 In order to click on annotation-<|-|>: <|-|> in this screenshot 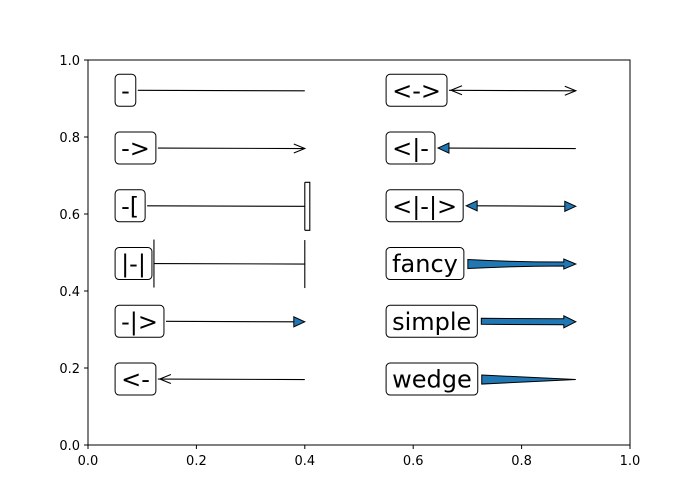, I will do `click(481, 206)`.